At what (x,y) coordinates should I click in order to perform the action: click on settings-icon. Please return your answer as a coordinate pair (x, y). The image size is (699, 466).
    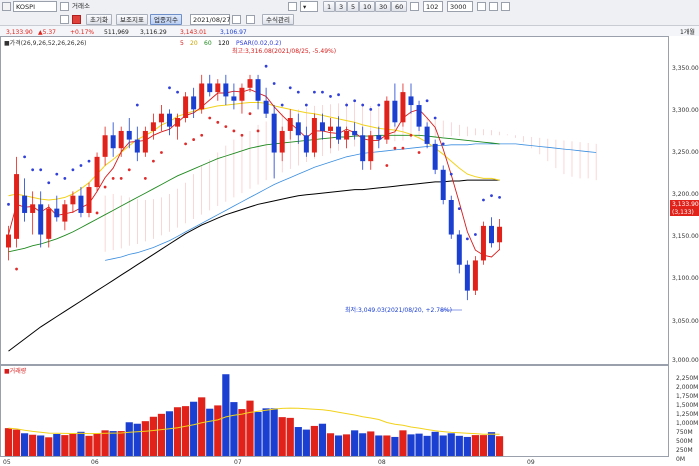
    Looking at the image, I should click on (64, 19).